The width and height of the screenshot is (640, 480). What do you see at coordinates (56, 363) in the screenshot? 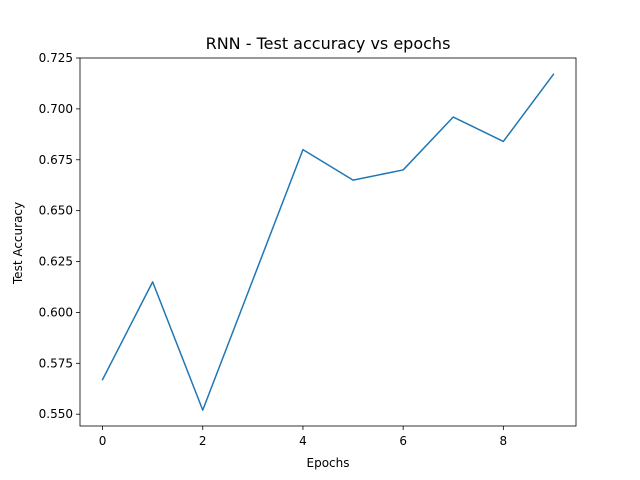
I see `y-tick-label-1: 0.575` at bounding box center [56, 363].